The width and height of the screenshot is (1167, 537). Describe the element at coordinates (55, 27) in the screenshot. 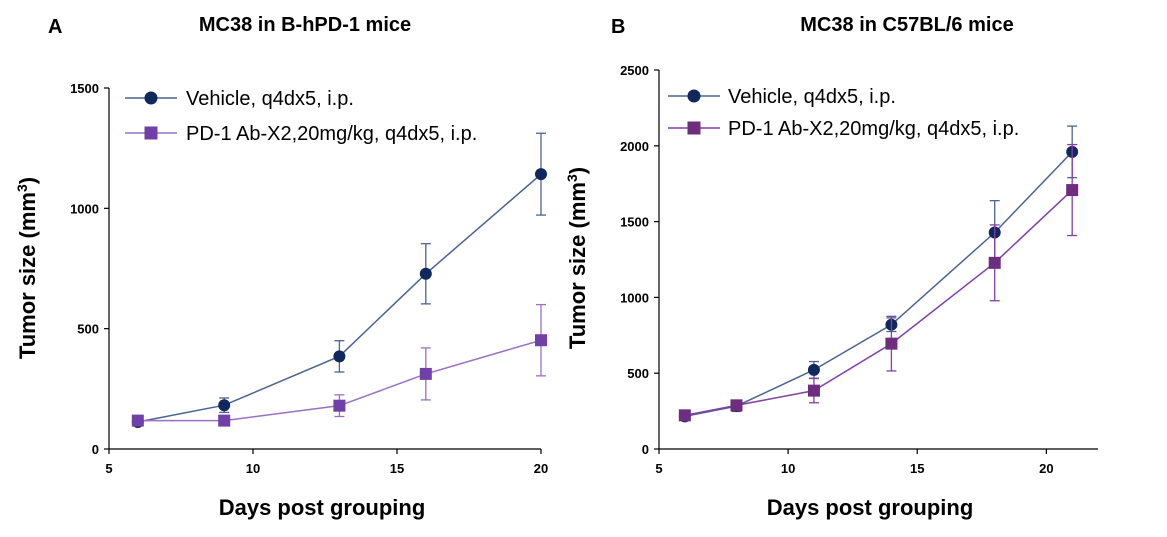

I see `panel-a-letter: A` at that location.